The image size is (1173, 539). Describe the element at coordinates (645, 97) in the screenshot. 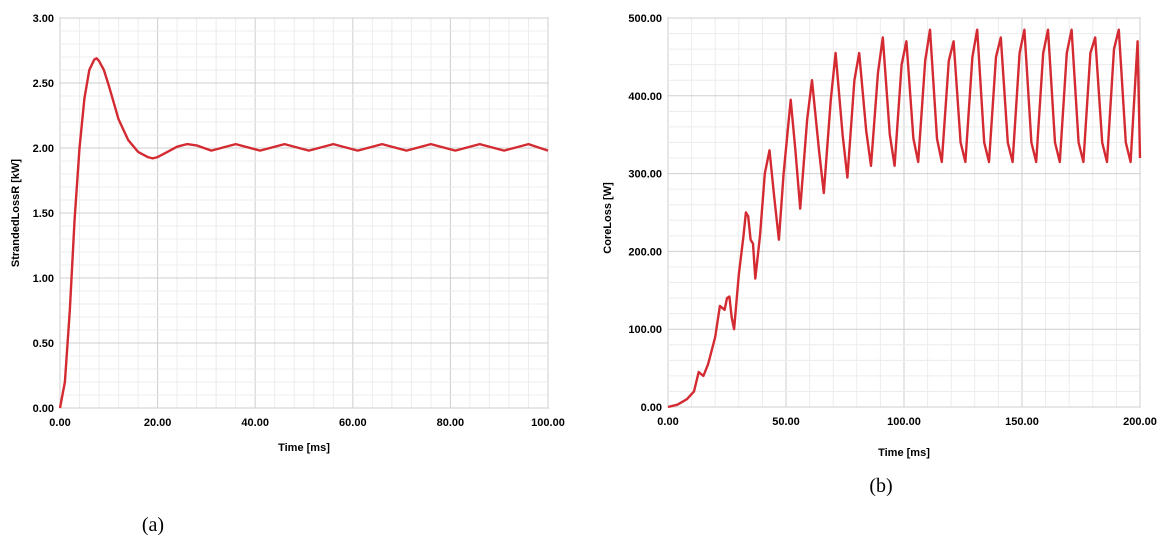

I see `chart-b-y-tick-label: 400.00` at that location.